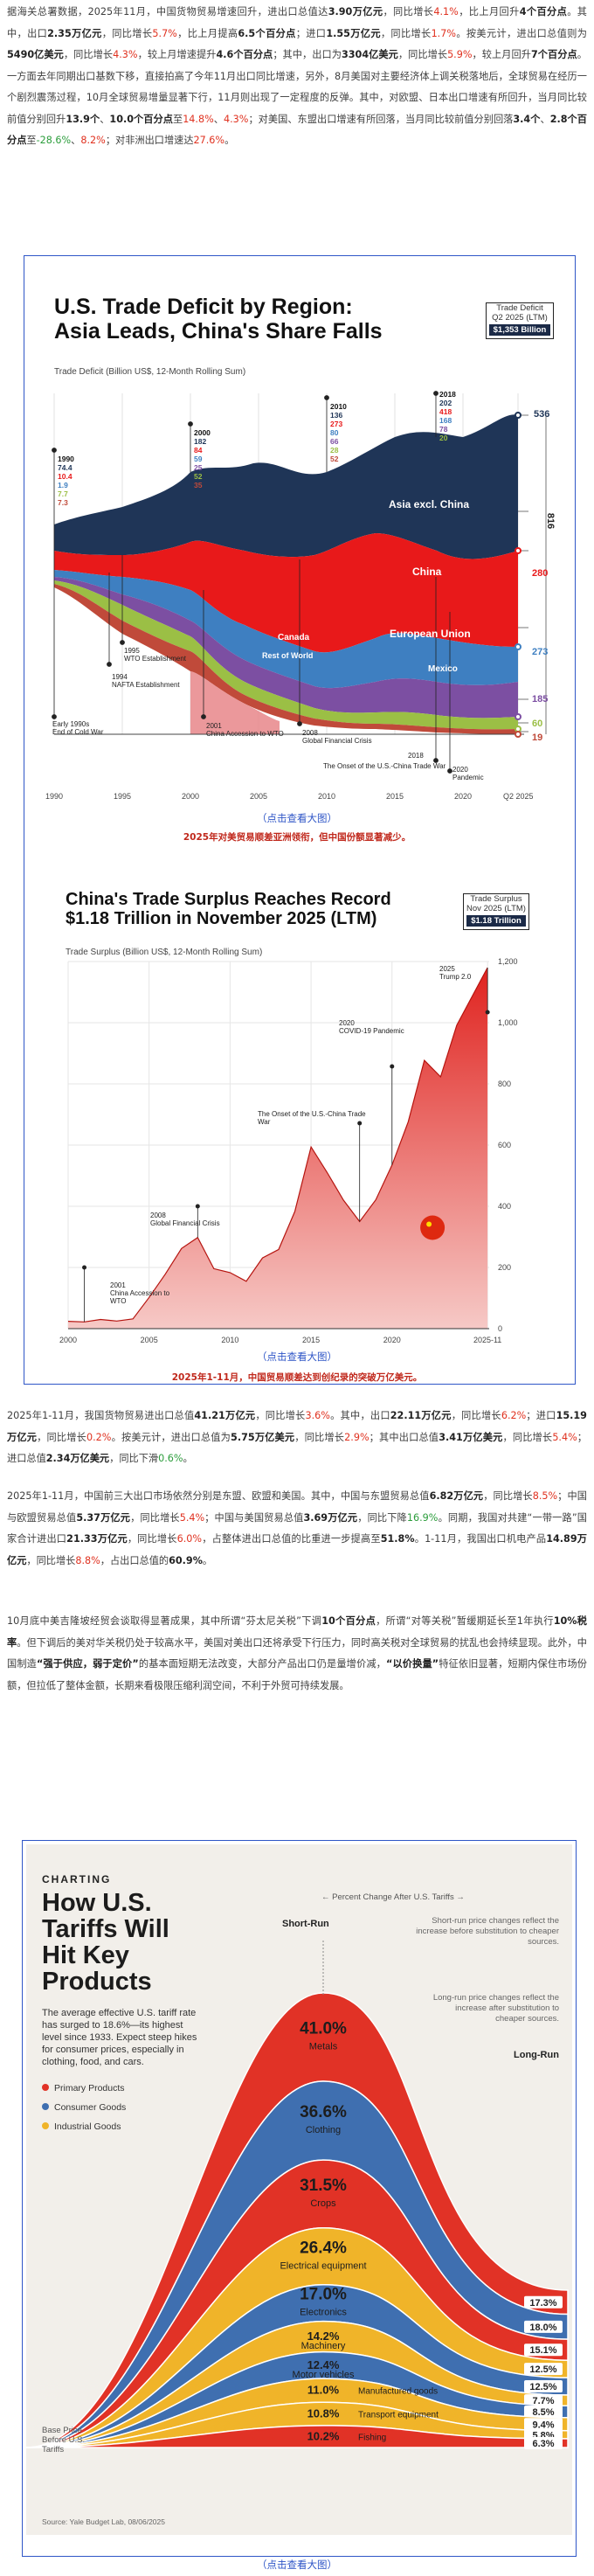  I want to click on view-large-link-1: （点击查看大图）, so click(297, 818).